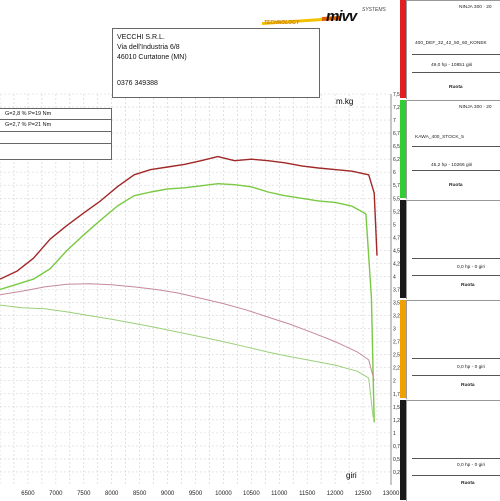  I want to click on run-card-5: 0,0 hp - 0 giri Ruota, so click(453, 450).